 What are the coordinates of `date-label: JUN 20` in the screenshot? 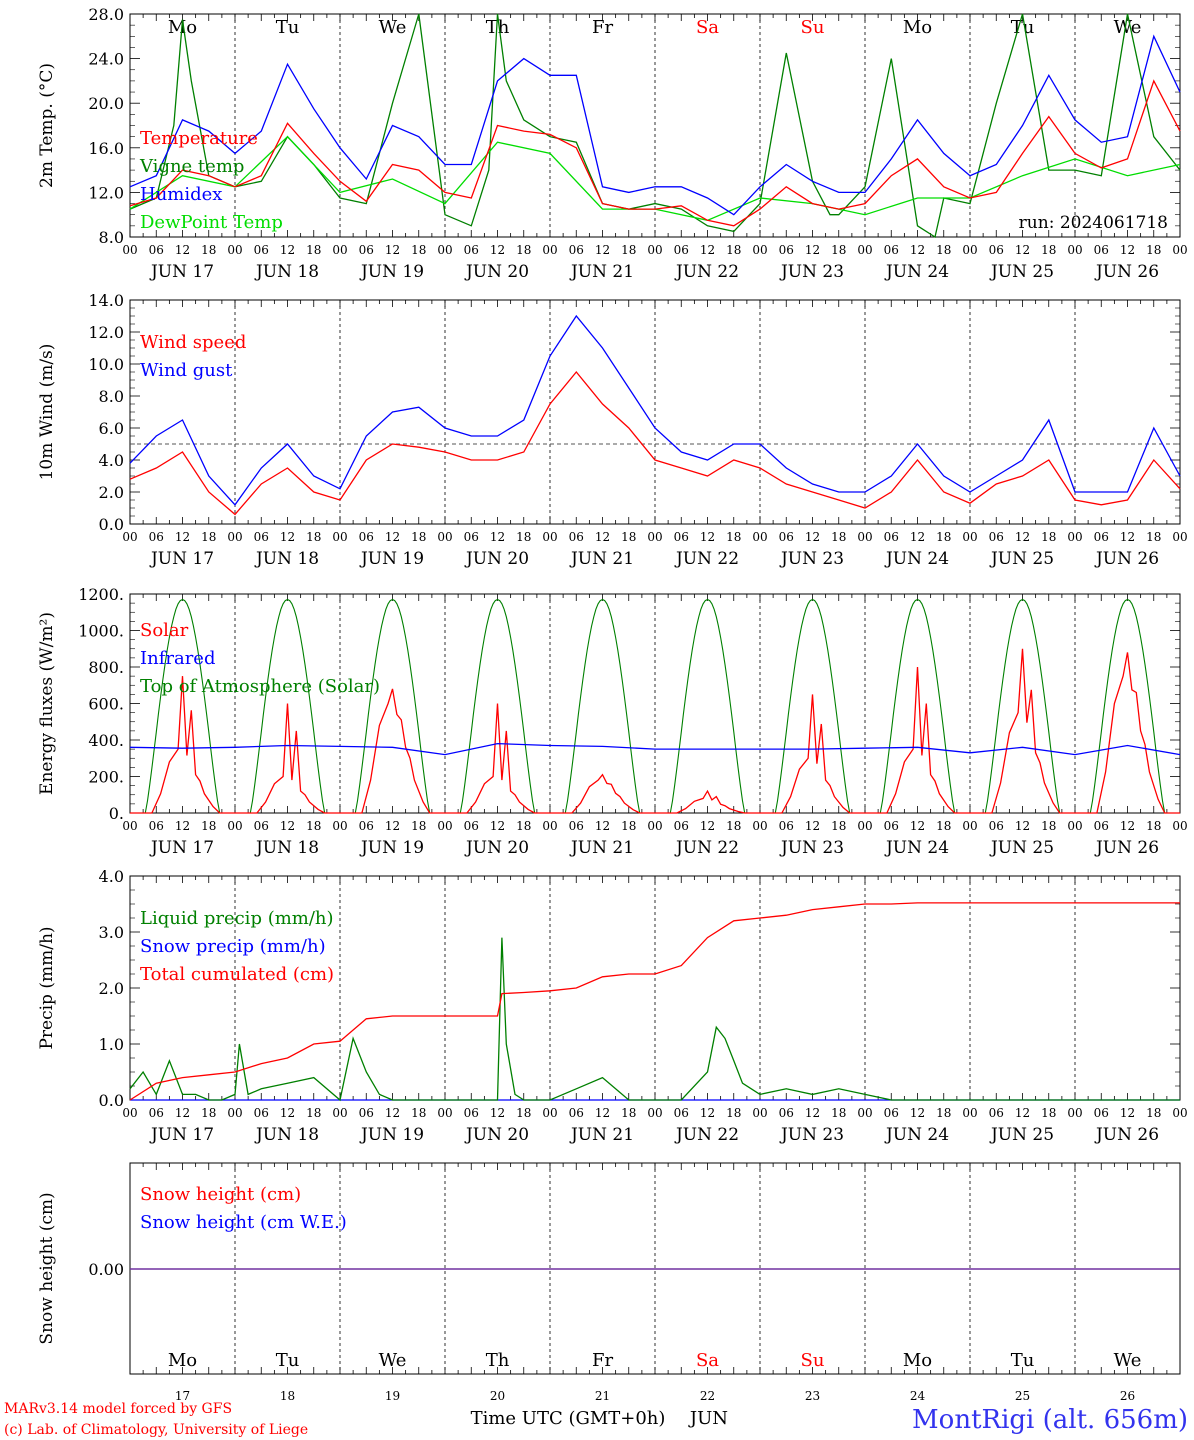 It's located at (496, 848).